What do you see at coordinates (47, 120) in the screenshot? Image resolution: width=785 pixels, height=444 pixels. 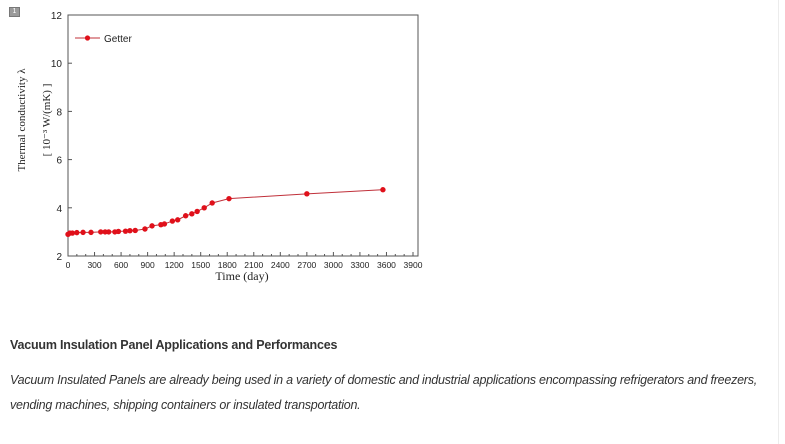 I see `y-axis-label-line2: [ 10⁻³ W/(mK) ]` at bounding box center [47, 120].